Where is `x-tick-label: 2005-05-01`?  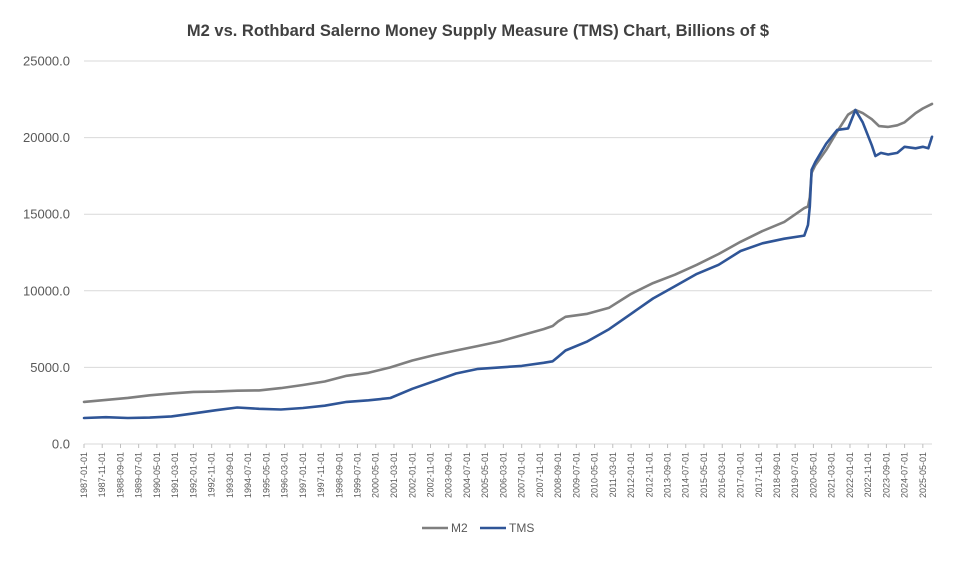
x-tick-label: 2005-05-01 is located at coordinates (485, 475).